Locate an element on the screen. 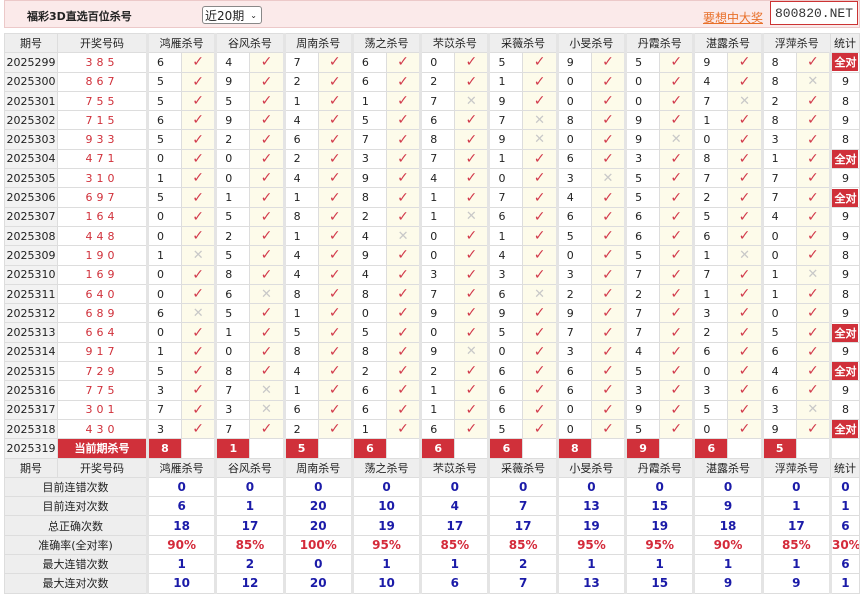  table-row: 2025301 755 5 ✓ 5 ✓ 1 ✓ 1 ✓ 7 ✕ 9 ✓ 0 ✓ 0 ✓ 7 ✕ 2 ✓ 8 is located at coordinates (432, 101).